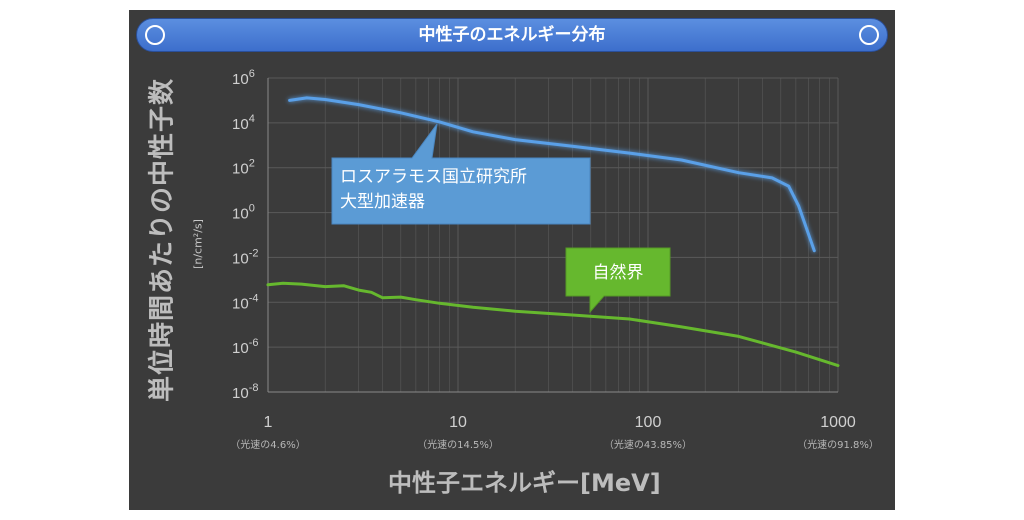  I want to click on y-tick-label: 10⁶, so click(243, 78).